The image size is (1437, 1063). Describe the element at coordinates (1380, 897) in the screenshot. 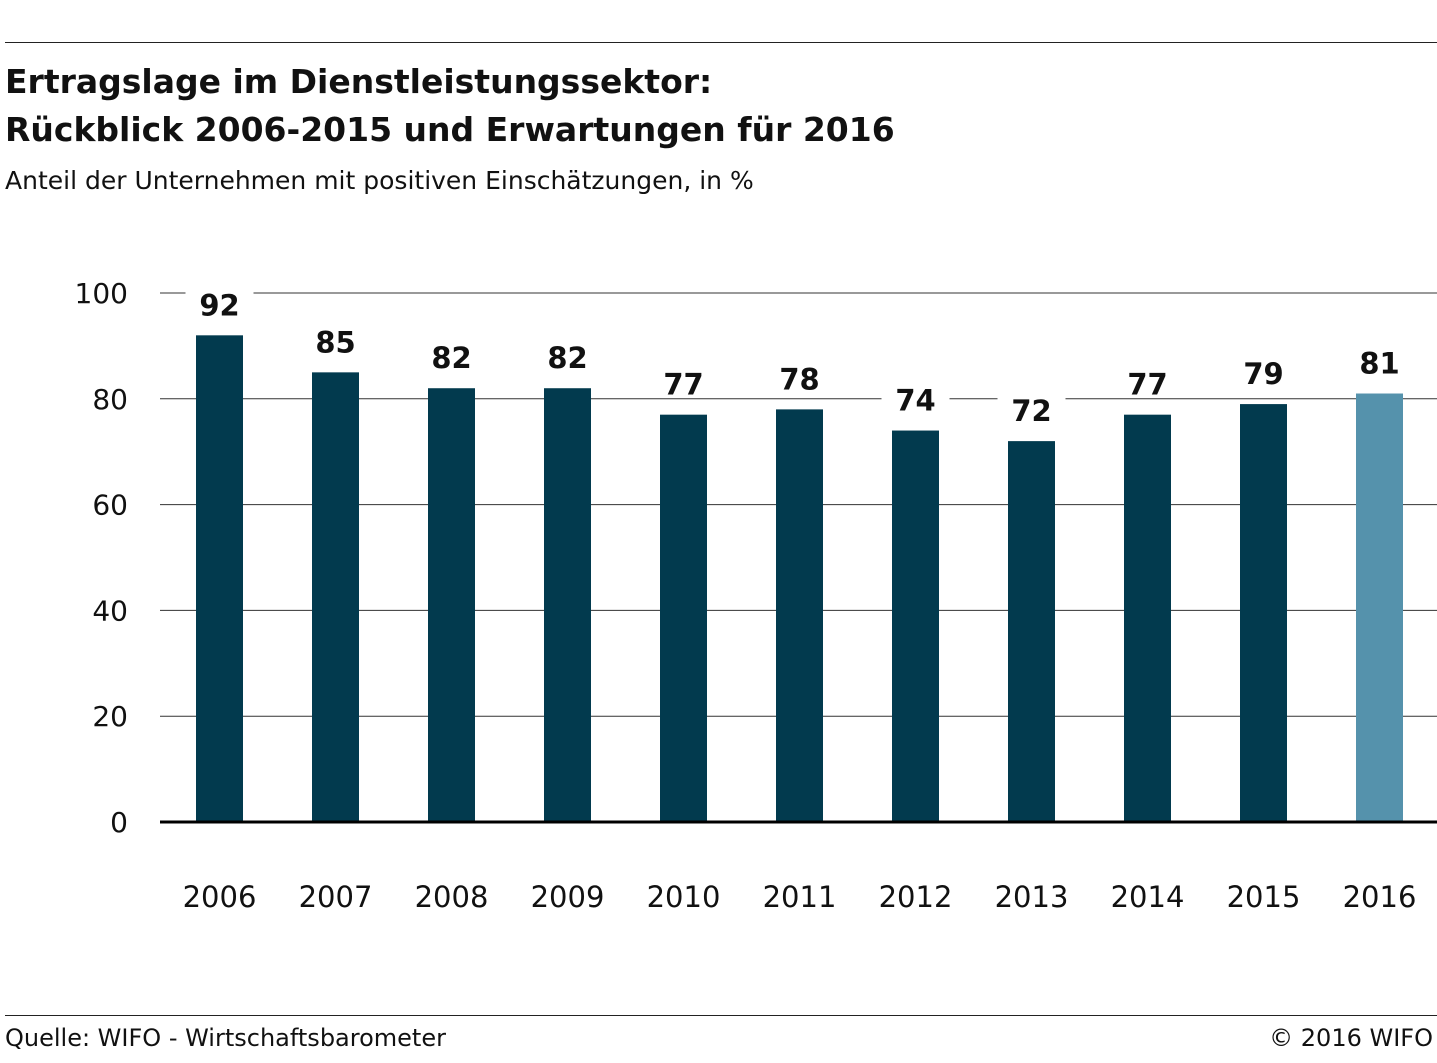

I see `x-tick-label-2016: 2016` at that location.